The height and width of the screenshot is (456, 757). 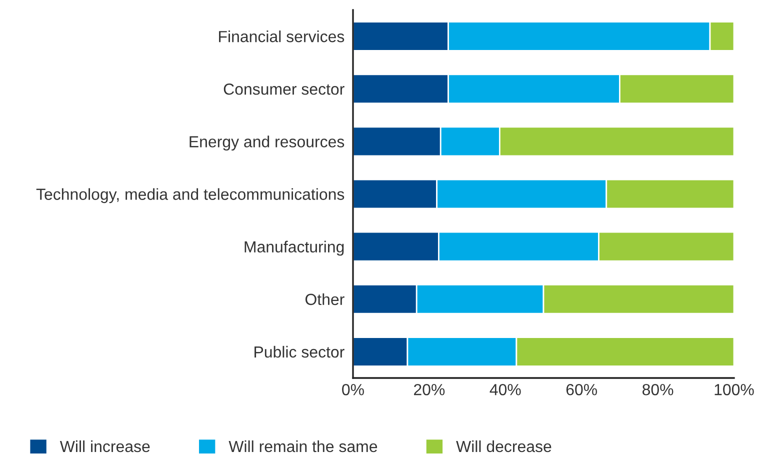 What do you see at coordinates (353, 390) in the screenshot?
I see `x-tick-label: 0%` at bounding box center [353, 390].